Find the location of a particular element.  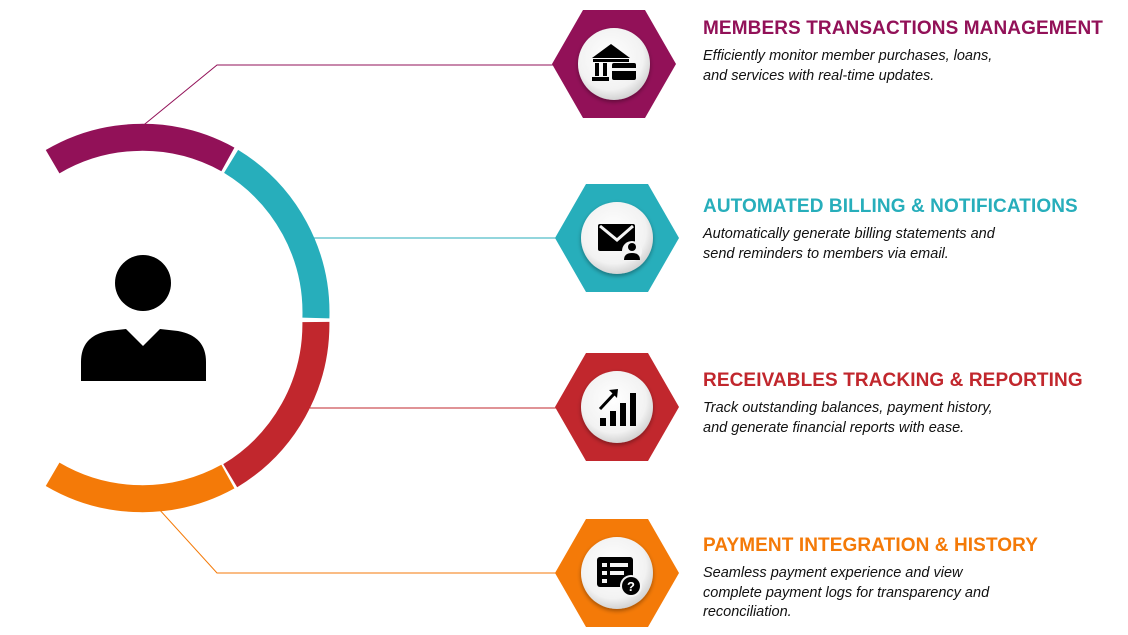

mail-user-icon is located at coordinates (620, 242).